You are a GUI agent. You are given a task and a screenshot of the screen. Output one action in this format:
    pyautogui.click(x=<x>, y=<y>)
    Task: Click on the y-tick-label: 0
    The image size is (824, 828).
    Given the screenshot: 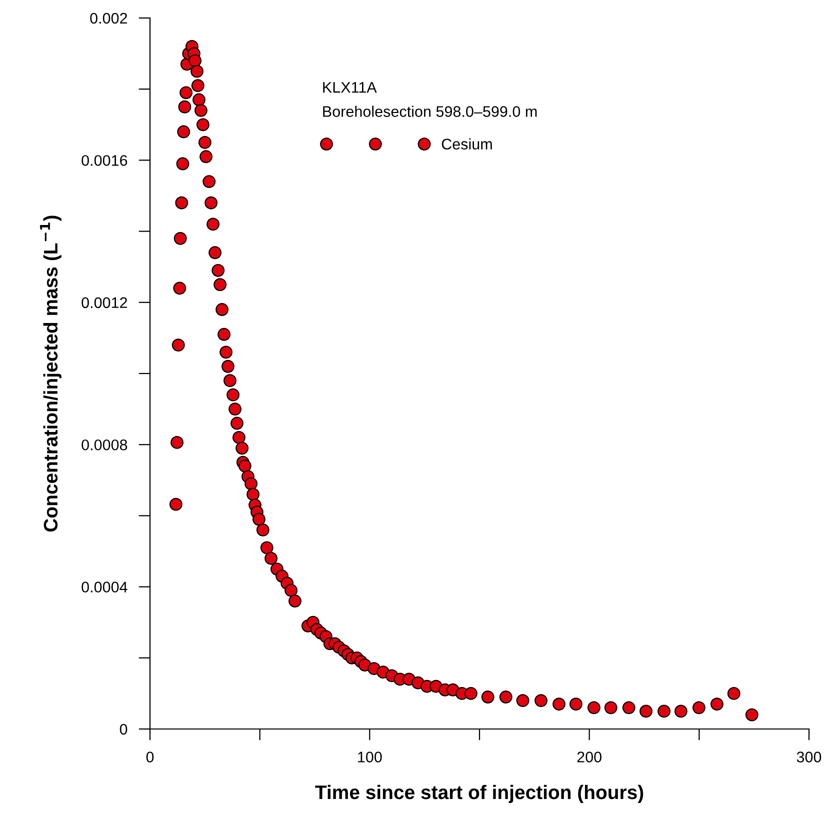 What is the action you would take?
    pyautogui.click(x=124, y=729)
    